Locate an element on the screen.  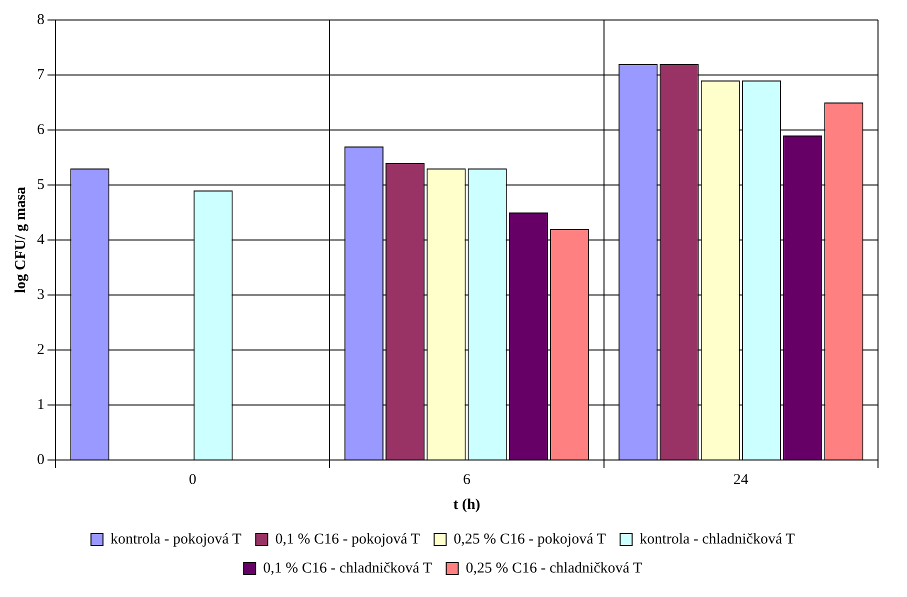
y-tick-label: 4 is located at coordinates (41, 240).